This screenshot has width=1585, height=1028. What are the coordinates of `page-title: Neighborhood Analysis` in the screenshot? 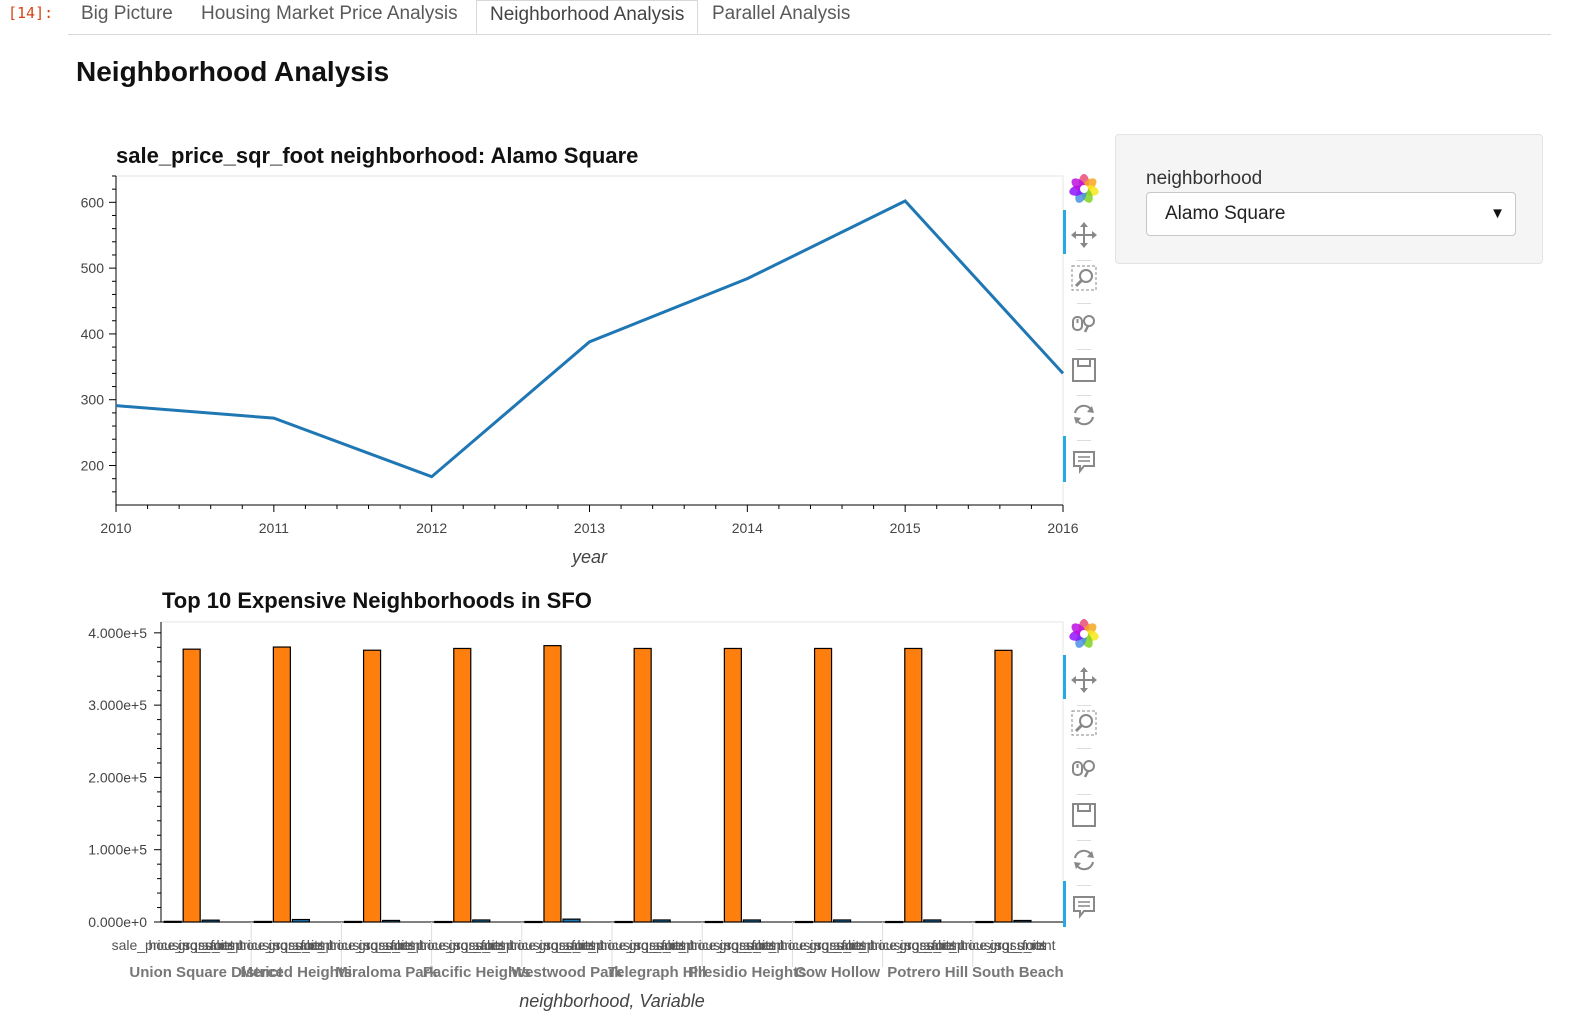 It's located at (233, 71).